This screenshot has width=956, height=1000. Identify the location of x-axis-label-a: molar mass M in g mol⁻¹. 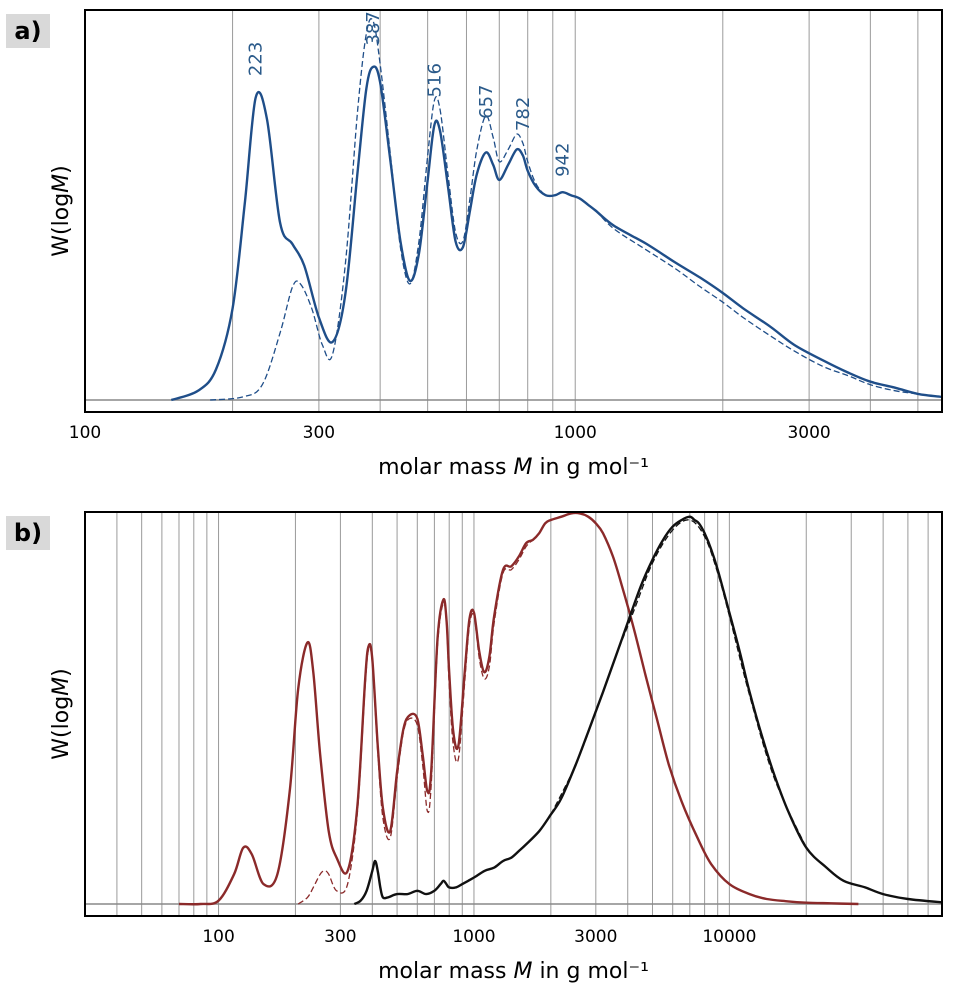
(513, 467).